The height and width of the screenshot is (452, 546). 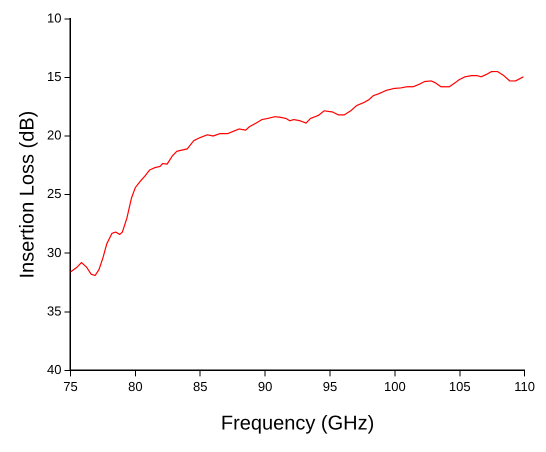 I want to click on x-tick-label: 110, so click(x=525, y=386).